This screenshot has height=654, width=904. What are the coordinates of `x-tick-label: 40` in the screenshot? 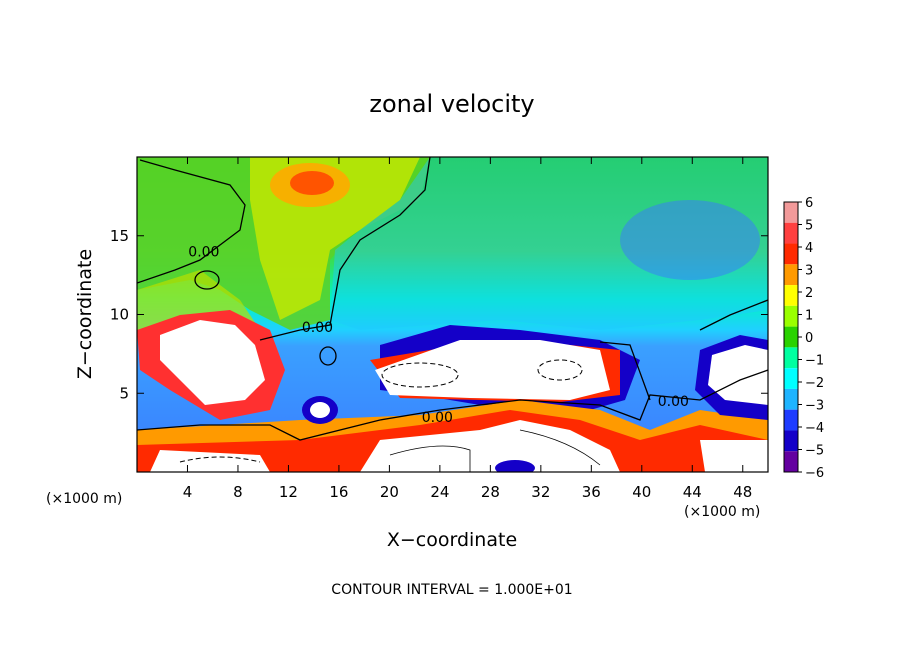 It's located at (641, 492).